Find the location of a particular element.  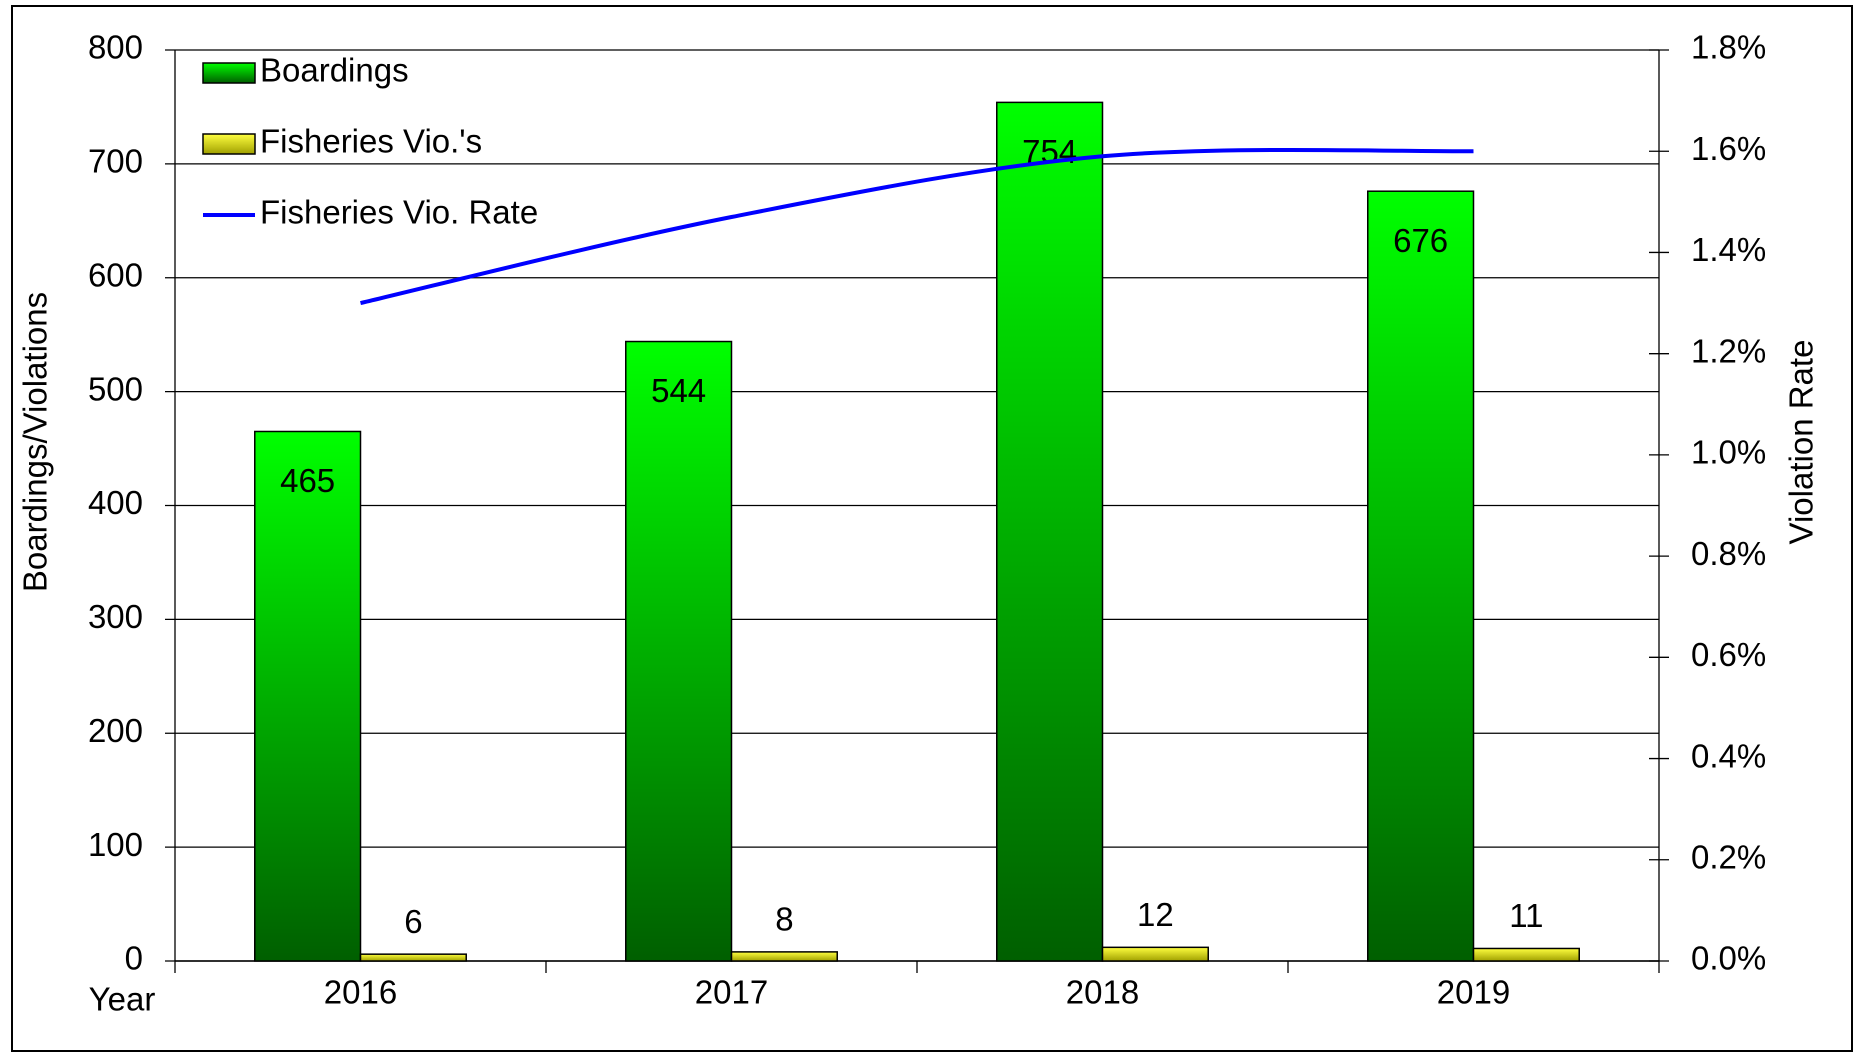

x-tick-label: 2017 is located at coordinates (731, 992).